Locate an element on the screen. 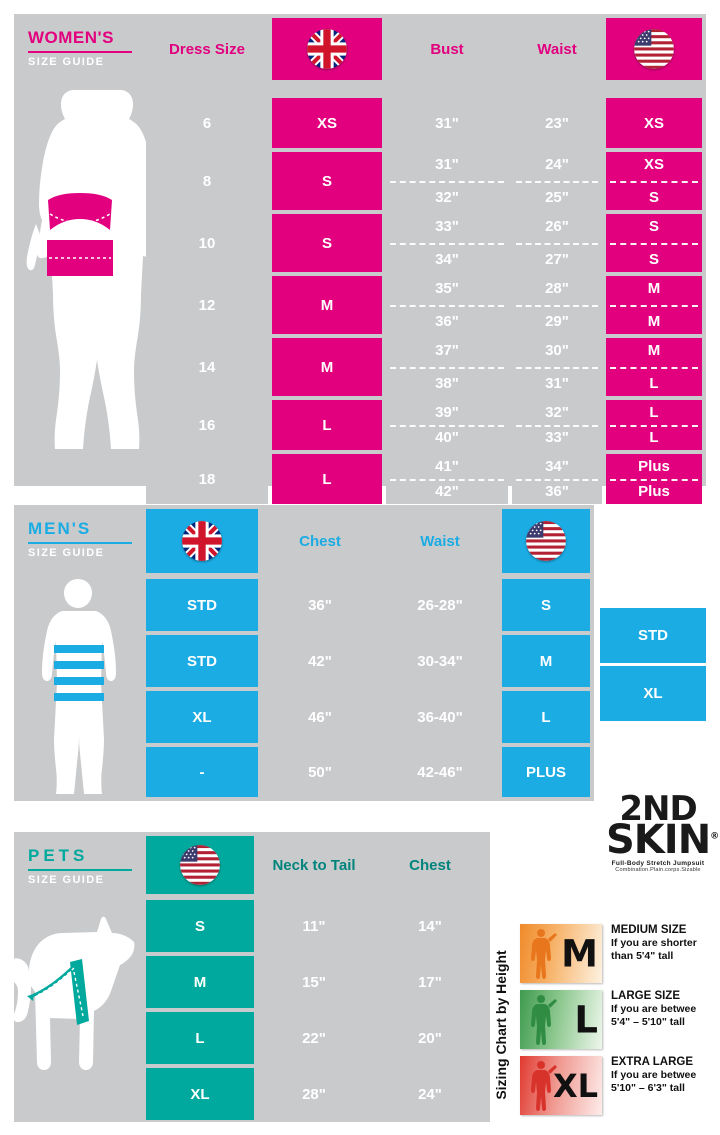  mens-cell-chest-0: 36" is located at coordinates (320, 605).